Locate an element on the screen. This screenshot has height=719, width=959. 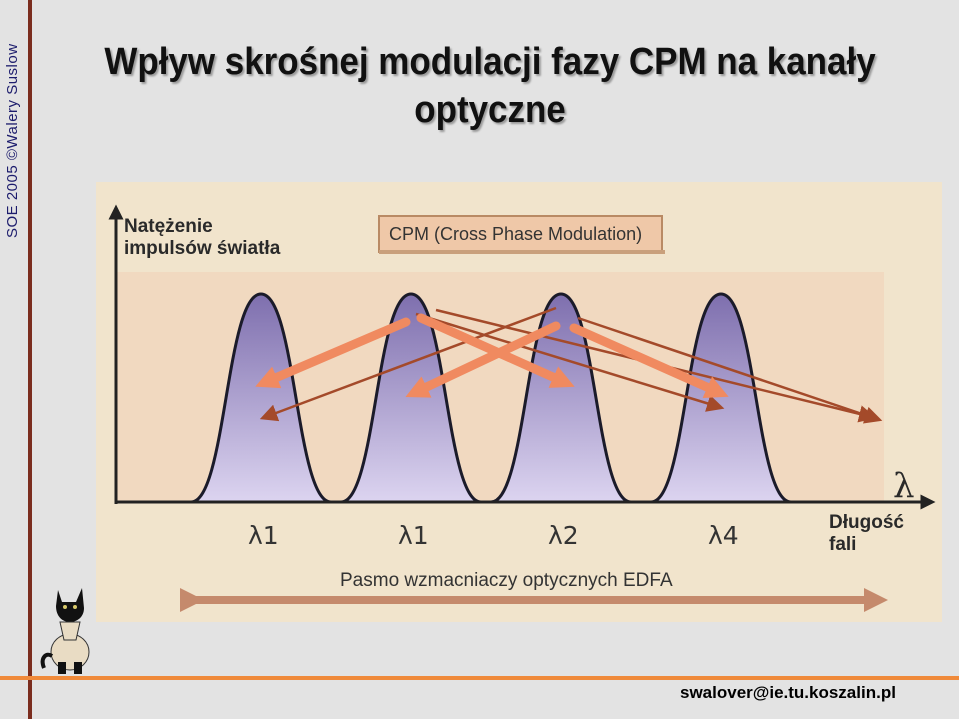
bottom-divider is located at coordinates (479, 678).